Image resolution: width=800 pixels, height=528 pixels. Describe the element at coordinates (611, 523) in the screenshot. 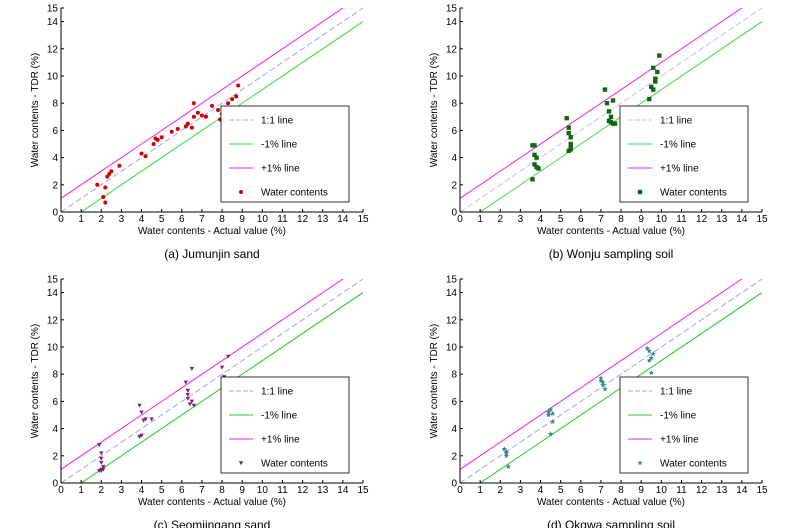

I see `panel-caption: (d) Okgwa sampling soil` at that location.